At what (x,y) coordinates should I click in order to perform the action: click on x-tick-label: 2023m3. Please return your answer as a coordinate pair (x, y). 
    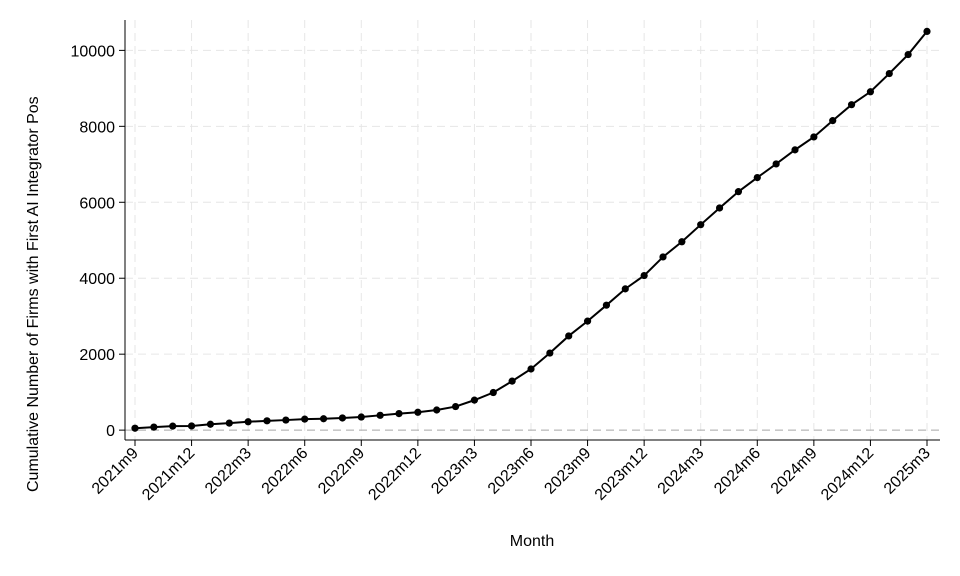
    Looking at the image, I should click on (454, 471).